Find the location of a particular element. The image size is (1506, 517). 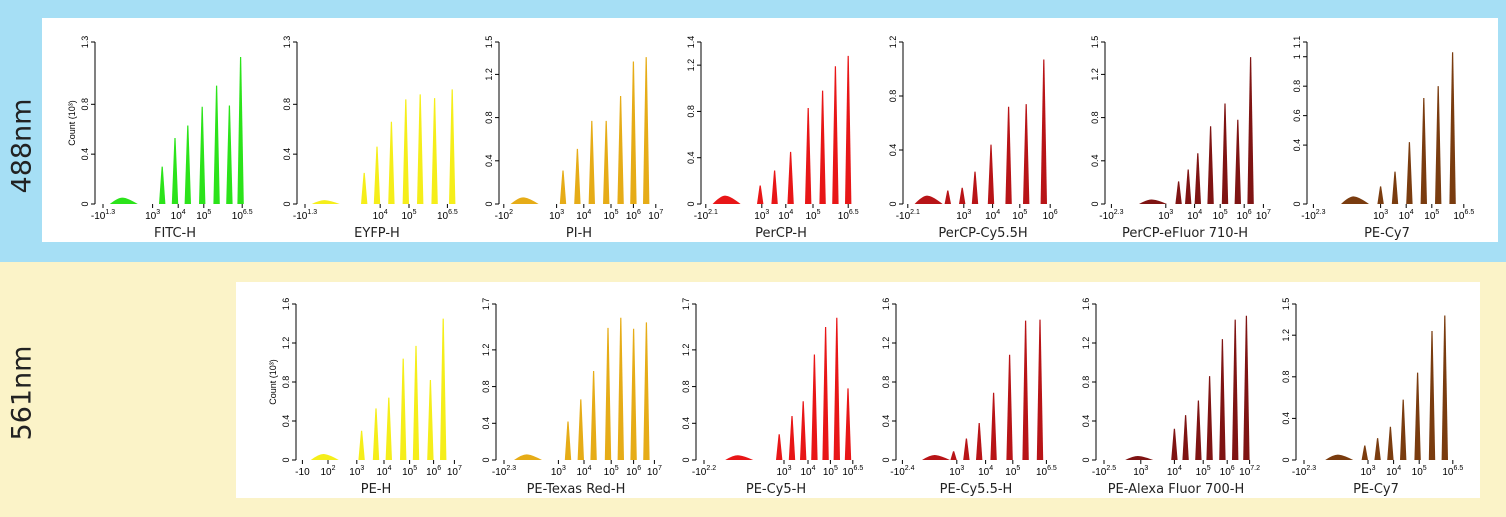

histogram-561nm-1: 0 0.4 0.8 1.2 1.7 -102.3 10³ 10⁴ 10⁵ 10⁶ 10⁷ is located at coordinates (571, 388).